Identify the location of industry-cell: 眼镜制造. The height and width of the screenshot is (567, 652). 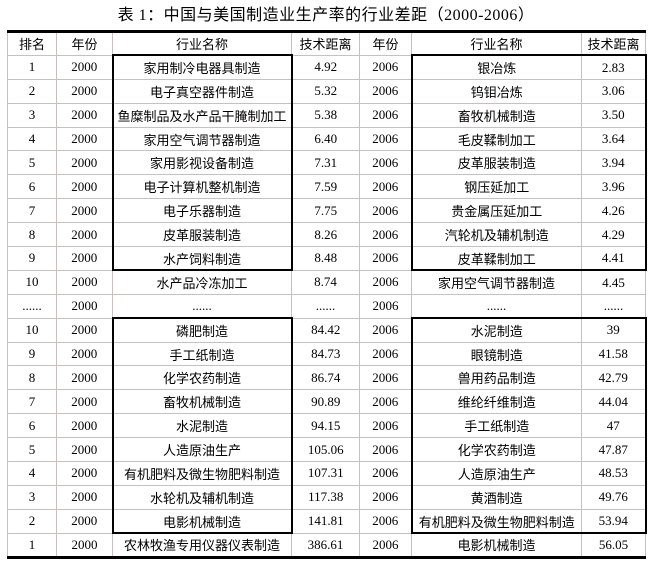
(496, 354).